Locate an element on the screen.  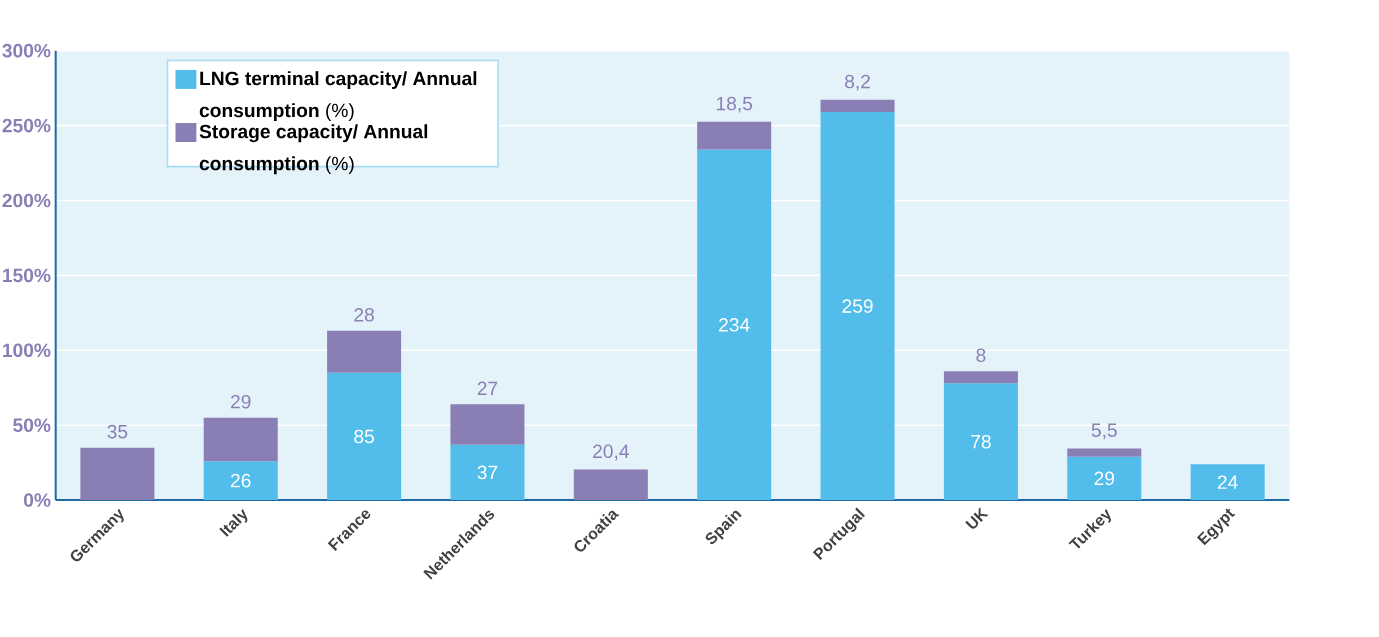
data-label: 27 is located at coordinates (487, 388).